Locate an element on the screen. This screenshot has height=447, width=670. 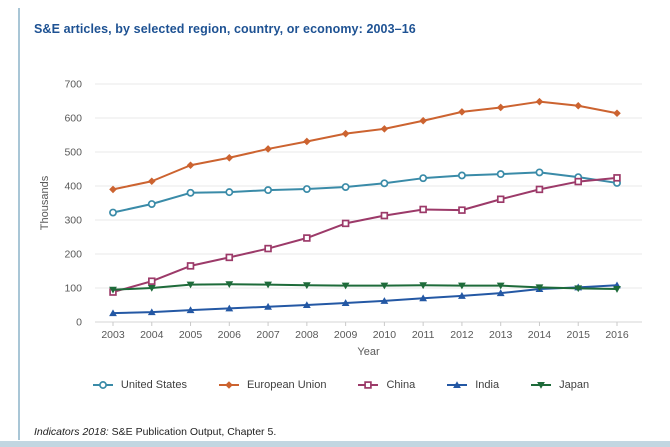
legend-item-india: India is located at coordinates (472, 385).